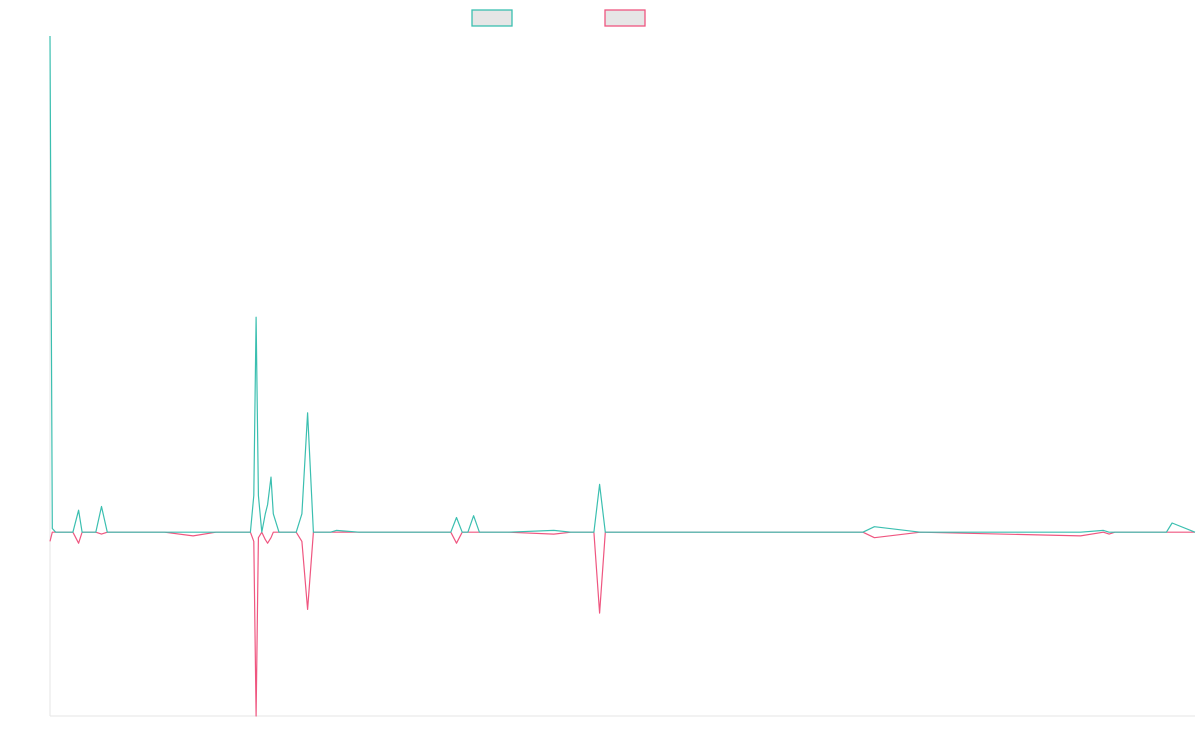 This screenshot has width=1200, height=750. Describe the element at coordinates (558, 18) in the screenshot. I see `legend` at that location.